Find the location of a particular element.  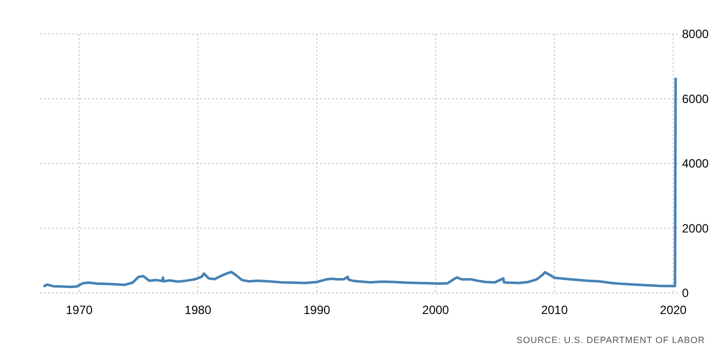

y-tick-label: 6000 is located at coordinates (696, 99).